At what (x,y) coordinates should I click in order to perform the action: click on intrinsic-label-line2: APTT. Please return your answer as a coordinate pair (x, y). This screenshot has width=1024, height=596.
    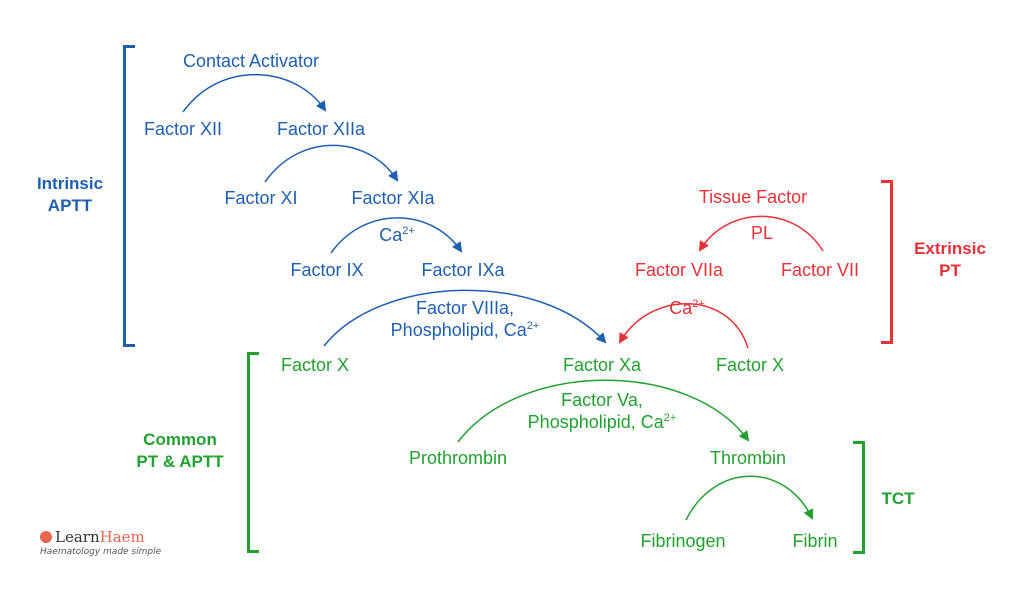
    Looking at the image, I should click on (70, 206).